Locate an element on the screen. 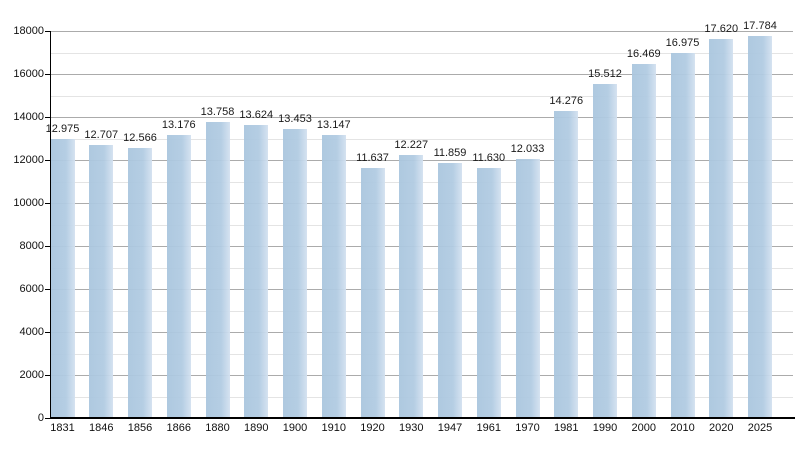 This screenshot has height=450, width=800. x-axis-line is located at coordinates (422, 418).